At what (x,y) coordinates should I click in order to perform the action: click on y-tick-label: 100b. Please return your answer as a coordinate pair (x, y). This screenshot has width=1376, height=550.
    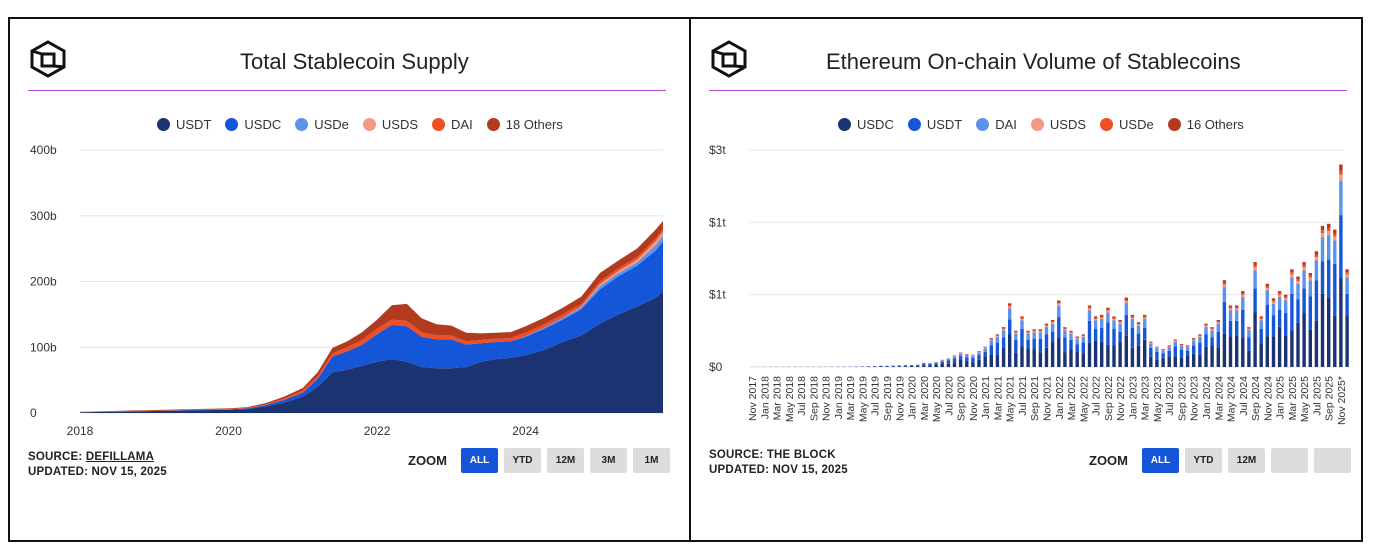
    Looking at the image, I should click on (43, 347).